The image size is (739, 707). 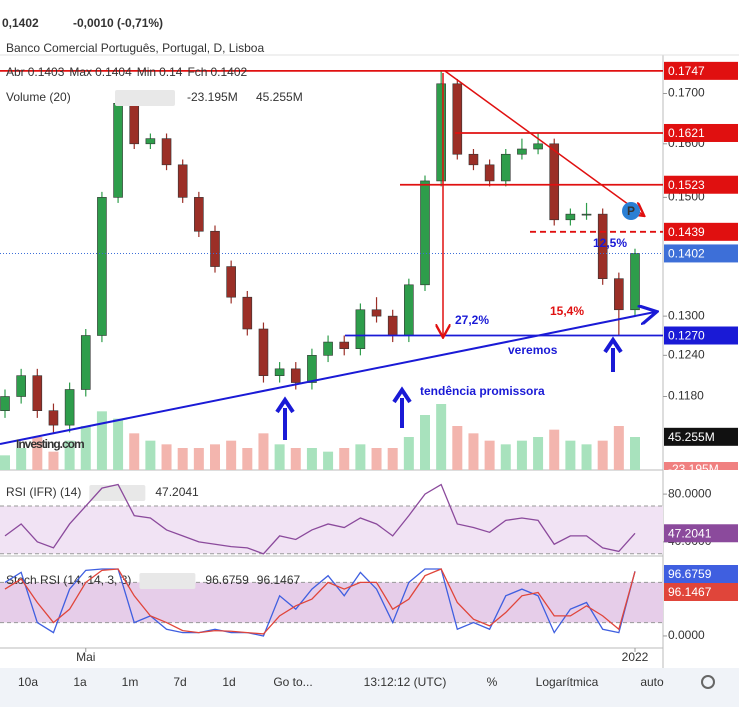 What do you see at coordinates (228, 682) in the screenshot?
I see `toolbar-button: 1d` at bounding box center [228, 682].